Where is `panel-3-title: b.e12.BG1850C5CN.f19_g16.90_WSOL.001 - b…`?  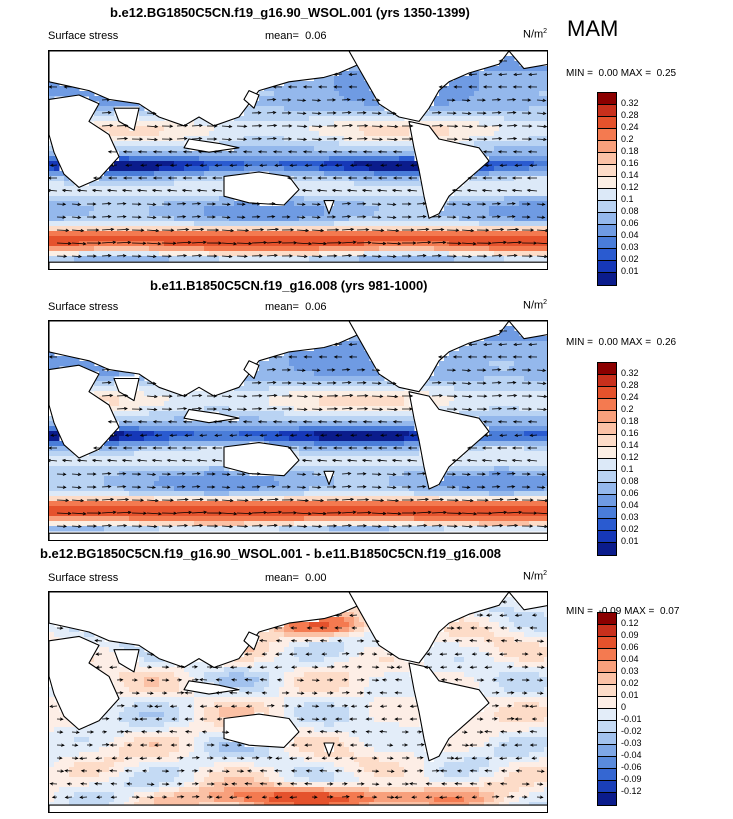
panel-3-title: b.e12.BG1850C5CN.f19_g16.90_WSOL.001 - b… is located at coordinates (271, 553).